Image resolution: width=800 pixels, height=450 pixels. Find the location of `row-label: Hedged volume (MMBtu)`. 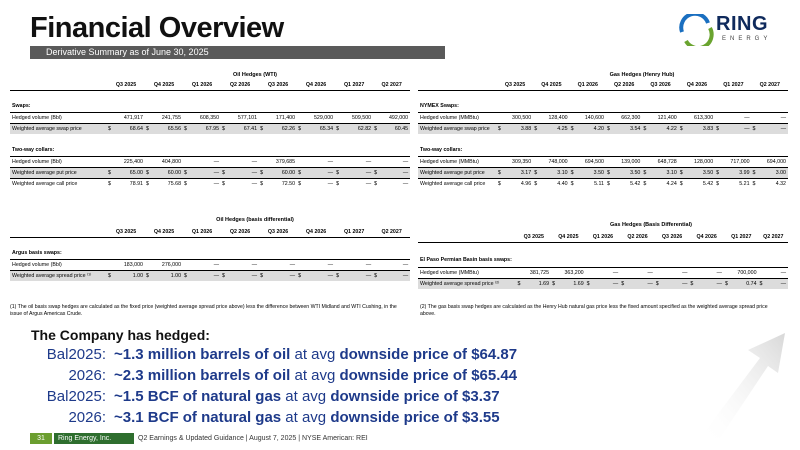

row-label: Hedged volume (MMBtu) is located at coordinates (449, 117).